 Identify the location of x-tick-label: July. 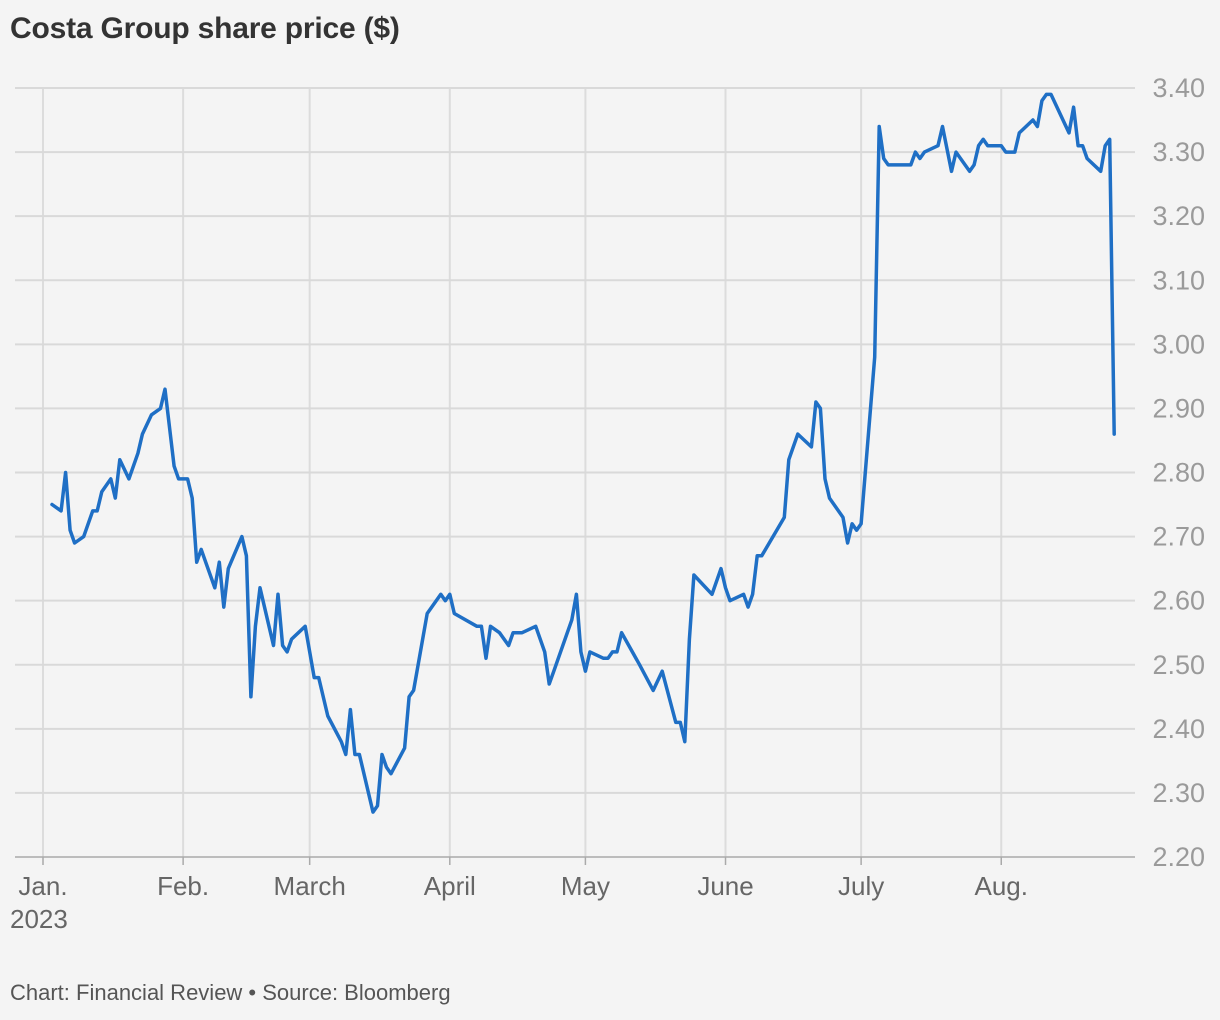
(861, 886).